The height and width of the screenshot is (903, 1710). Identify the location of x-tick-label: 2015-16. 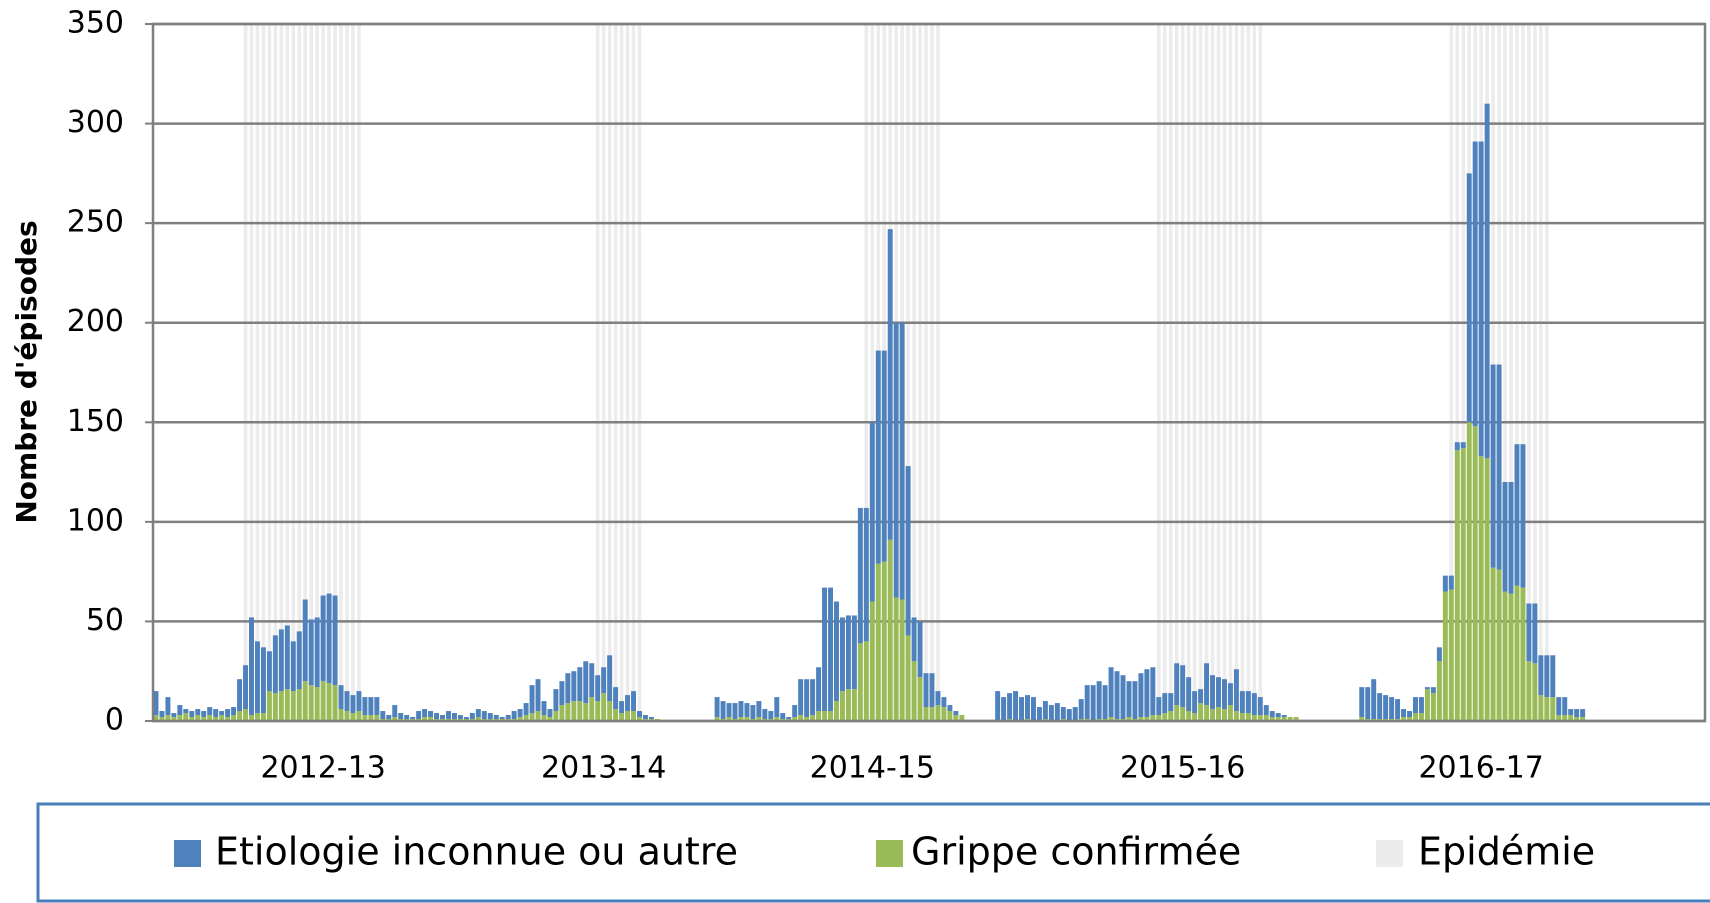
(1182, 768).